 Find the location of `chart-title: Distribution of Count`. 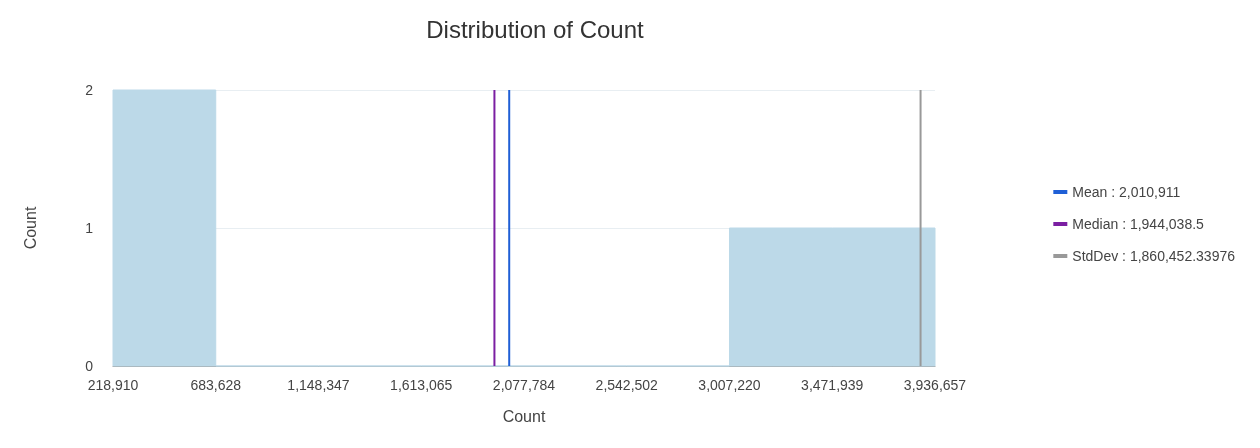

chart-title: Distribution of Count is located at coordinates (535, 29).